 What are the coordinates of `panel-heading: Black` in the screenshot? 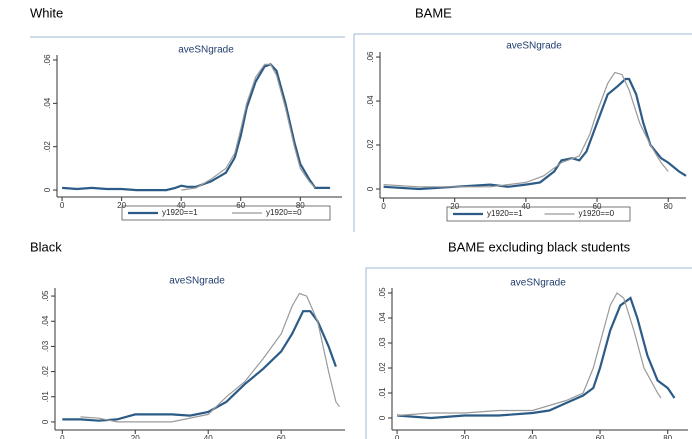 It's located at (46, 246).